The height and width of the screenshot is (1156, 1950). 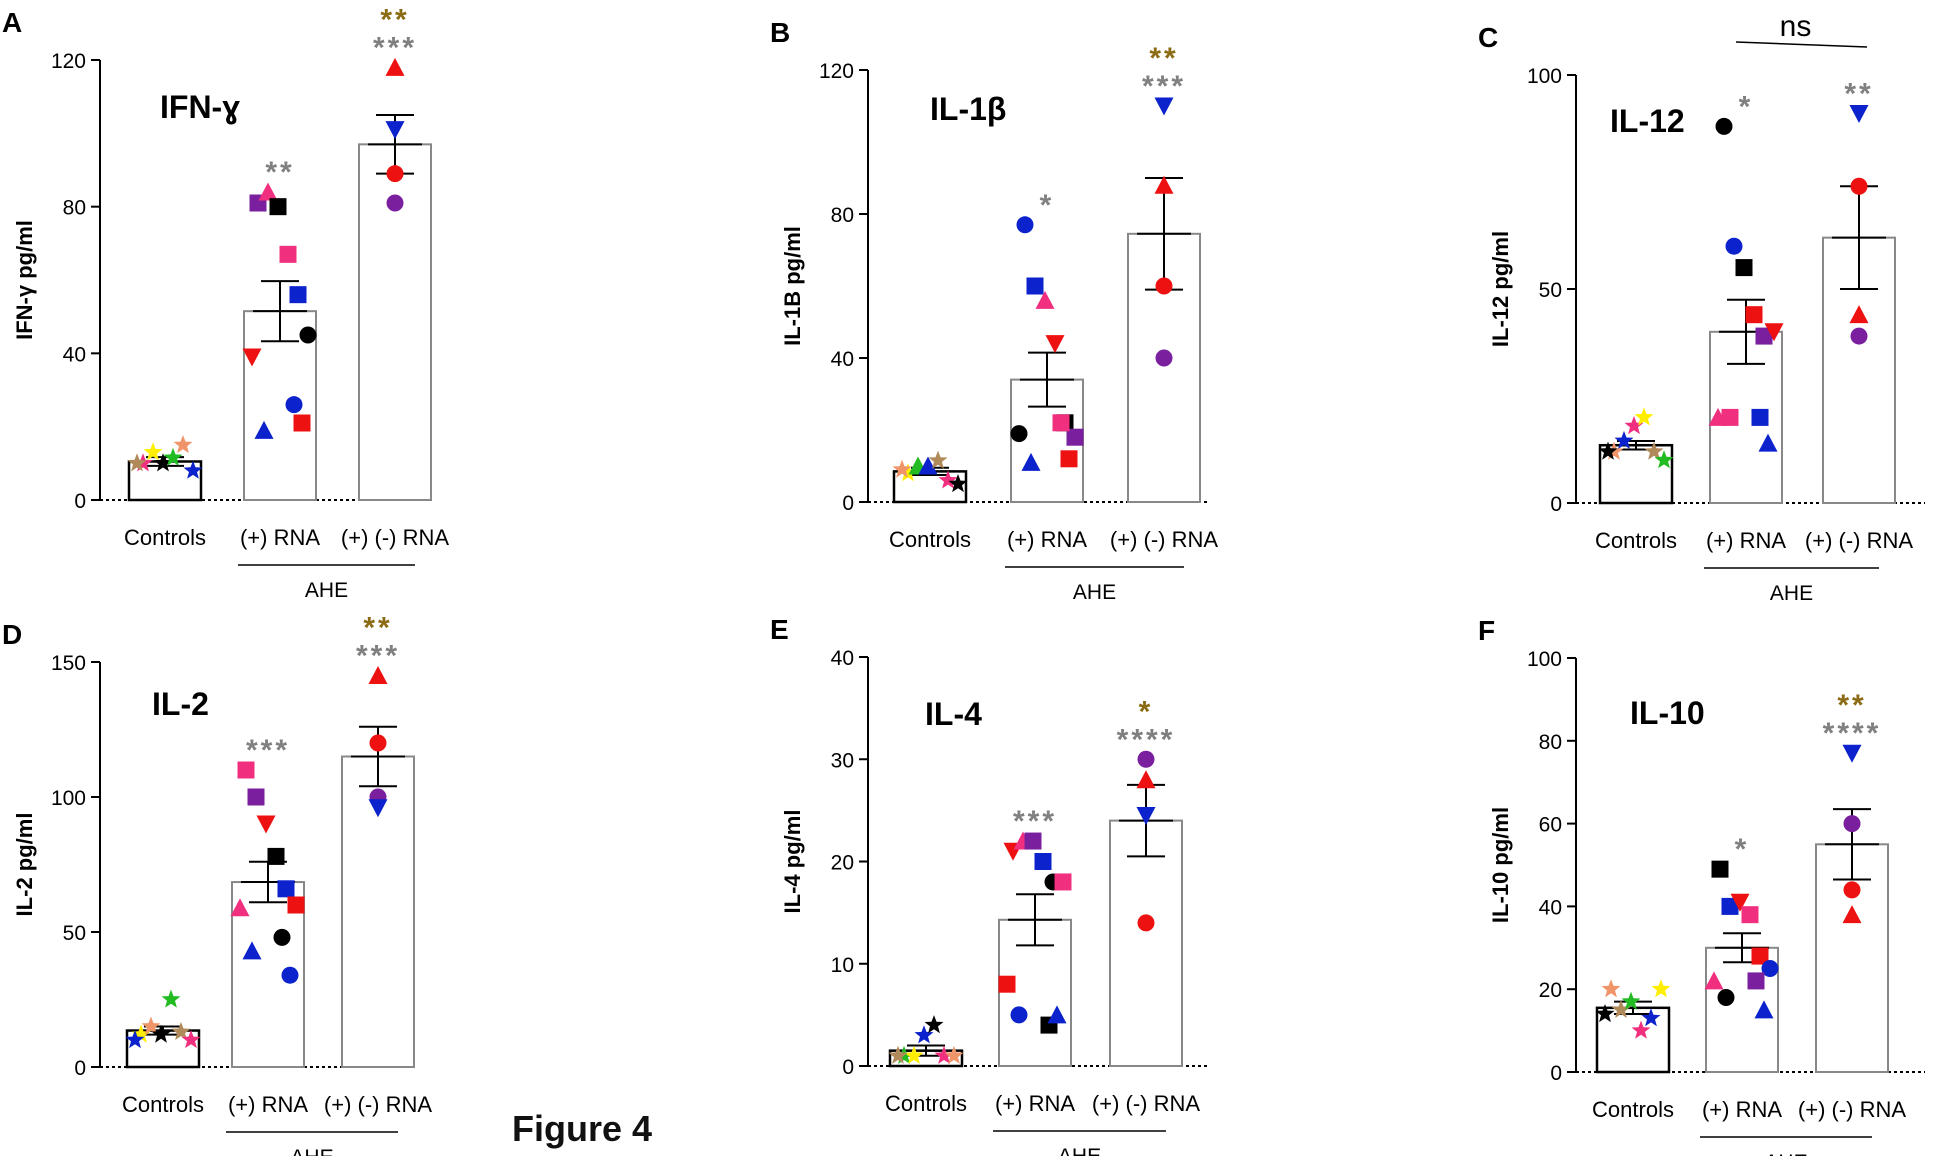 I want to click on chart-title: IFN-ɣ, so click(x=200, y=107).